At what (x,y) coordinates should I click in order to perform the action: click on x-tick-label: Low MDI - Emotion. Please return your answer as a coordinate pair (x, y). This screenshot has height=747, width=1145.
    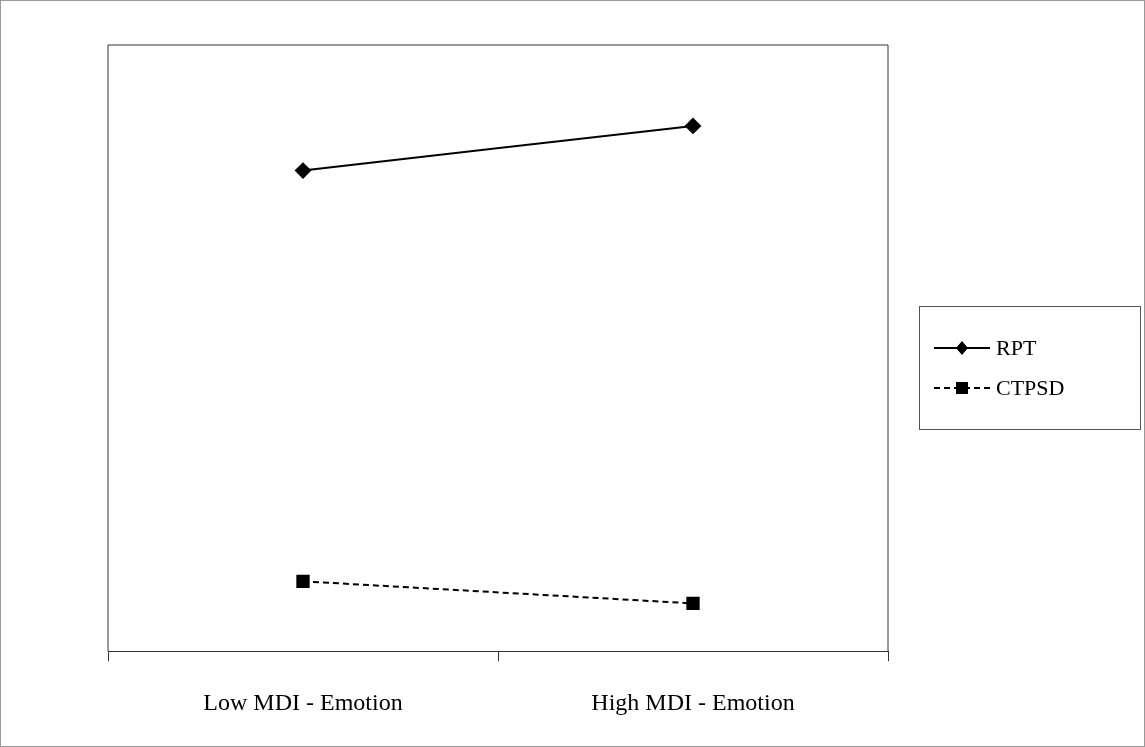
    Looking at the image, I should click on (303, 701).